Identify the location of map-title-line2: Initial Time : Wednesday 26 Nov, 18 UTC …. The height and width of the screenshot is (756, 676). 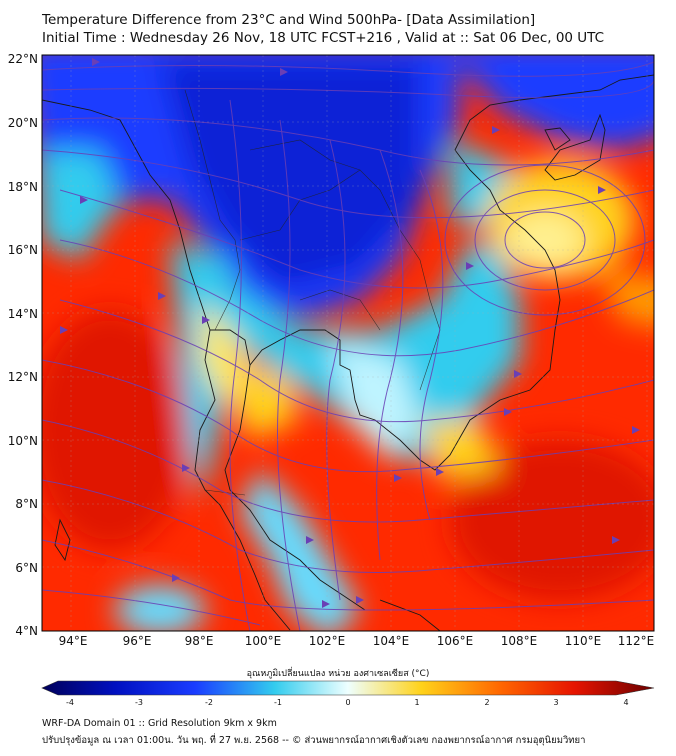
(323, 38).